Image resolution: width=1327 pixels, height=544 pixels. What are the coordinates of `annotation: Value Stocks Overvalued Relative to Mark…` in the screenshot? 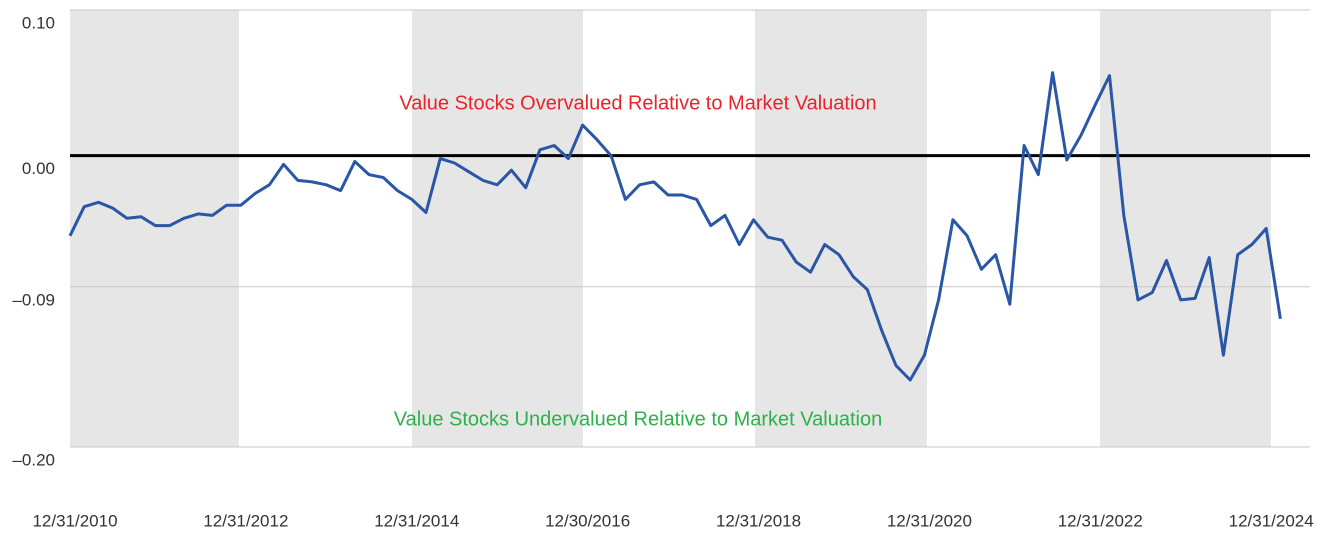 It's located at (637, 103).